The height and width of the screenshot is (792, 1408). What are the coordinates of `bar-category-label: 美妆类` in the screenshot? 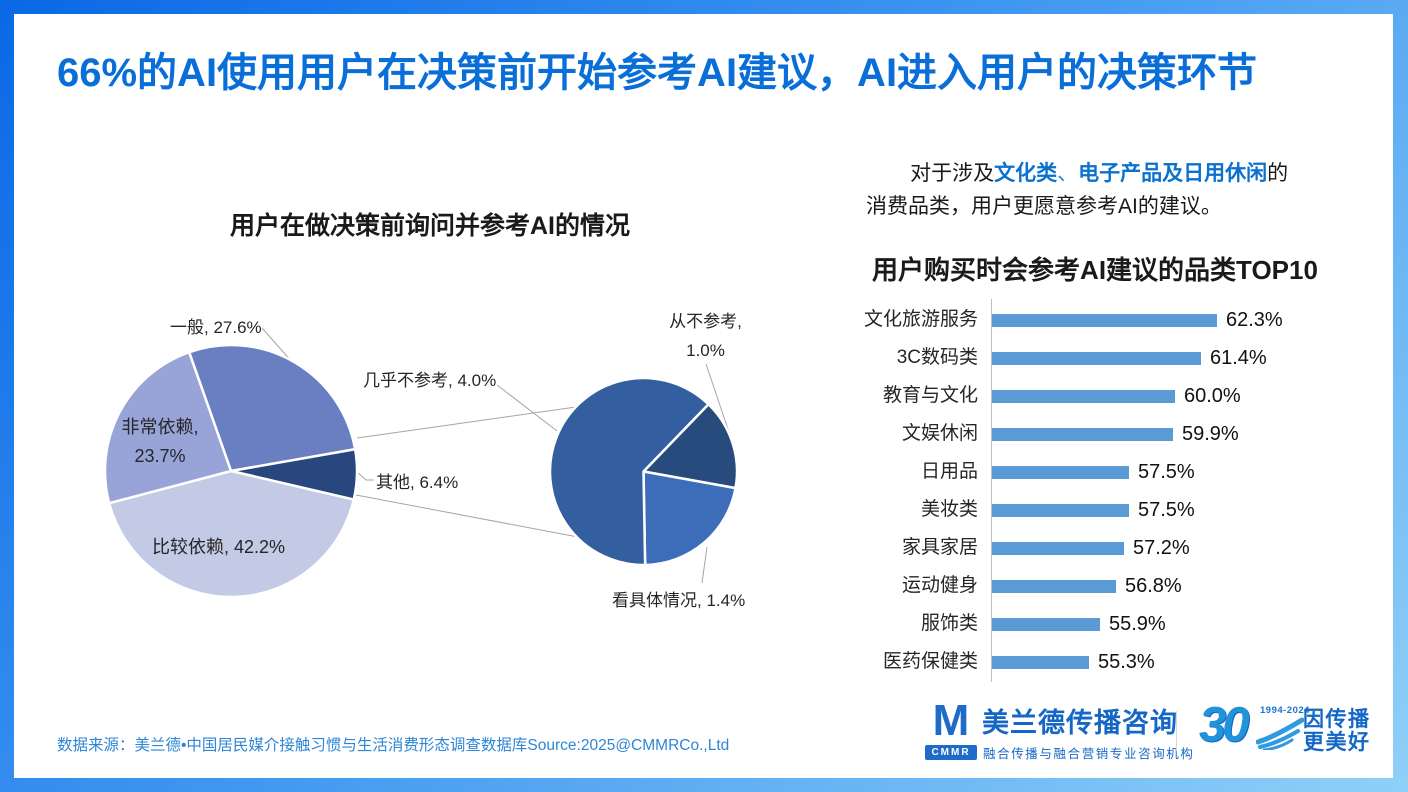 It's located at (949, 509).